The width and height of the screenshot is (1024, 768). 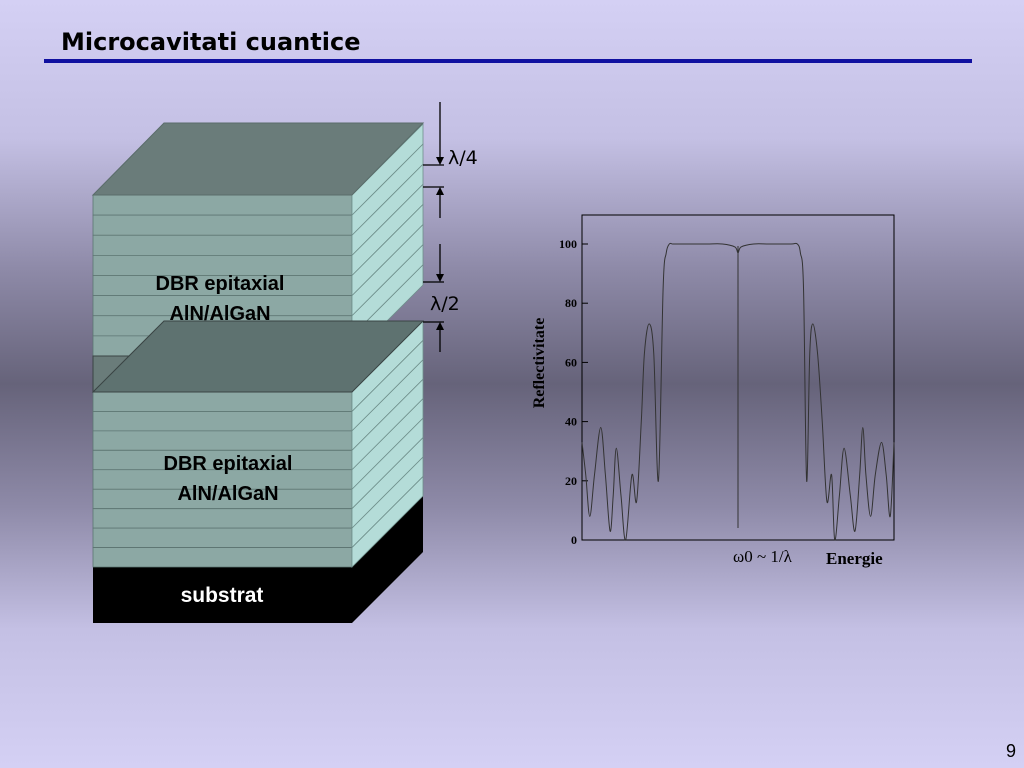 I want to click on substrate-front, so click(x=222, y=595).